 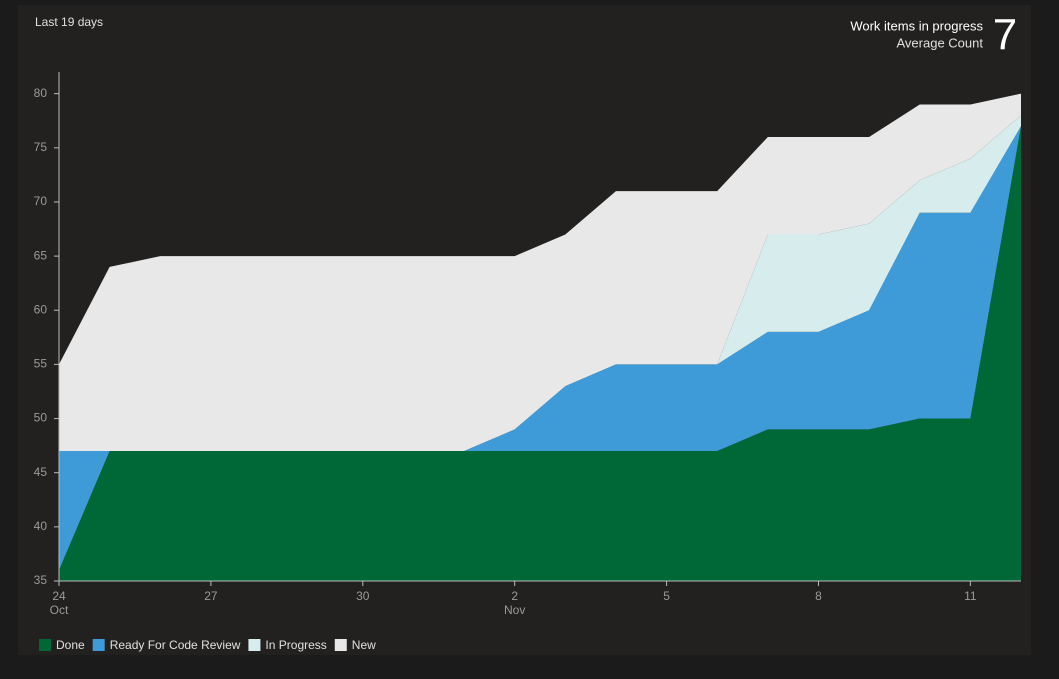 I want to click on y-tick-label: 70, so click(x=41, y=201).